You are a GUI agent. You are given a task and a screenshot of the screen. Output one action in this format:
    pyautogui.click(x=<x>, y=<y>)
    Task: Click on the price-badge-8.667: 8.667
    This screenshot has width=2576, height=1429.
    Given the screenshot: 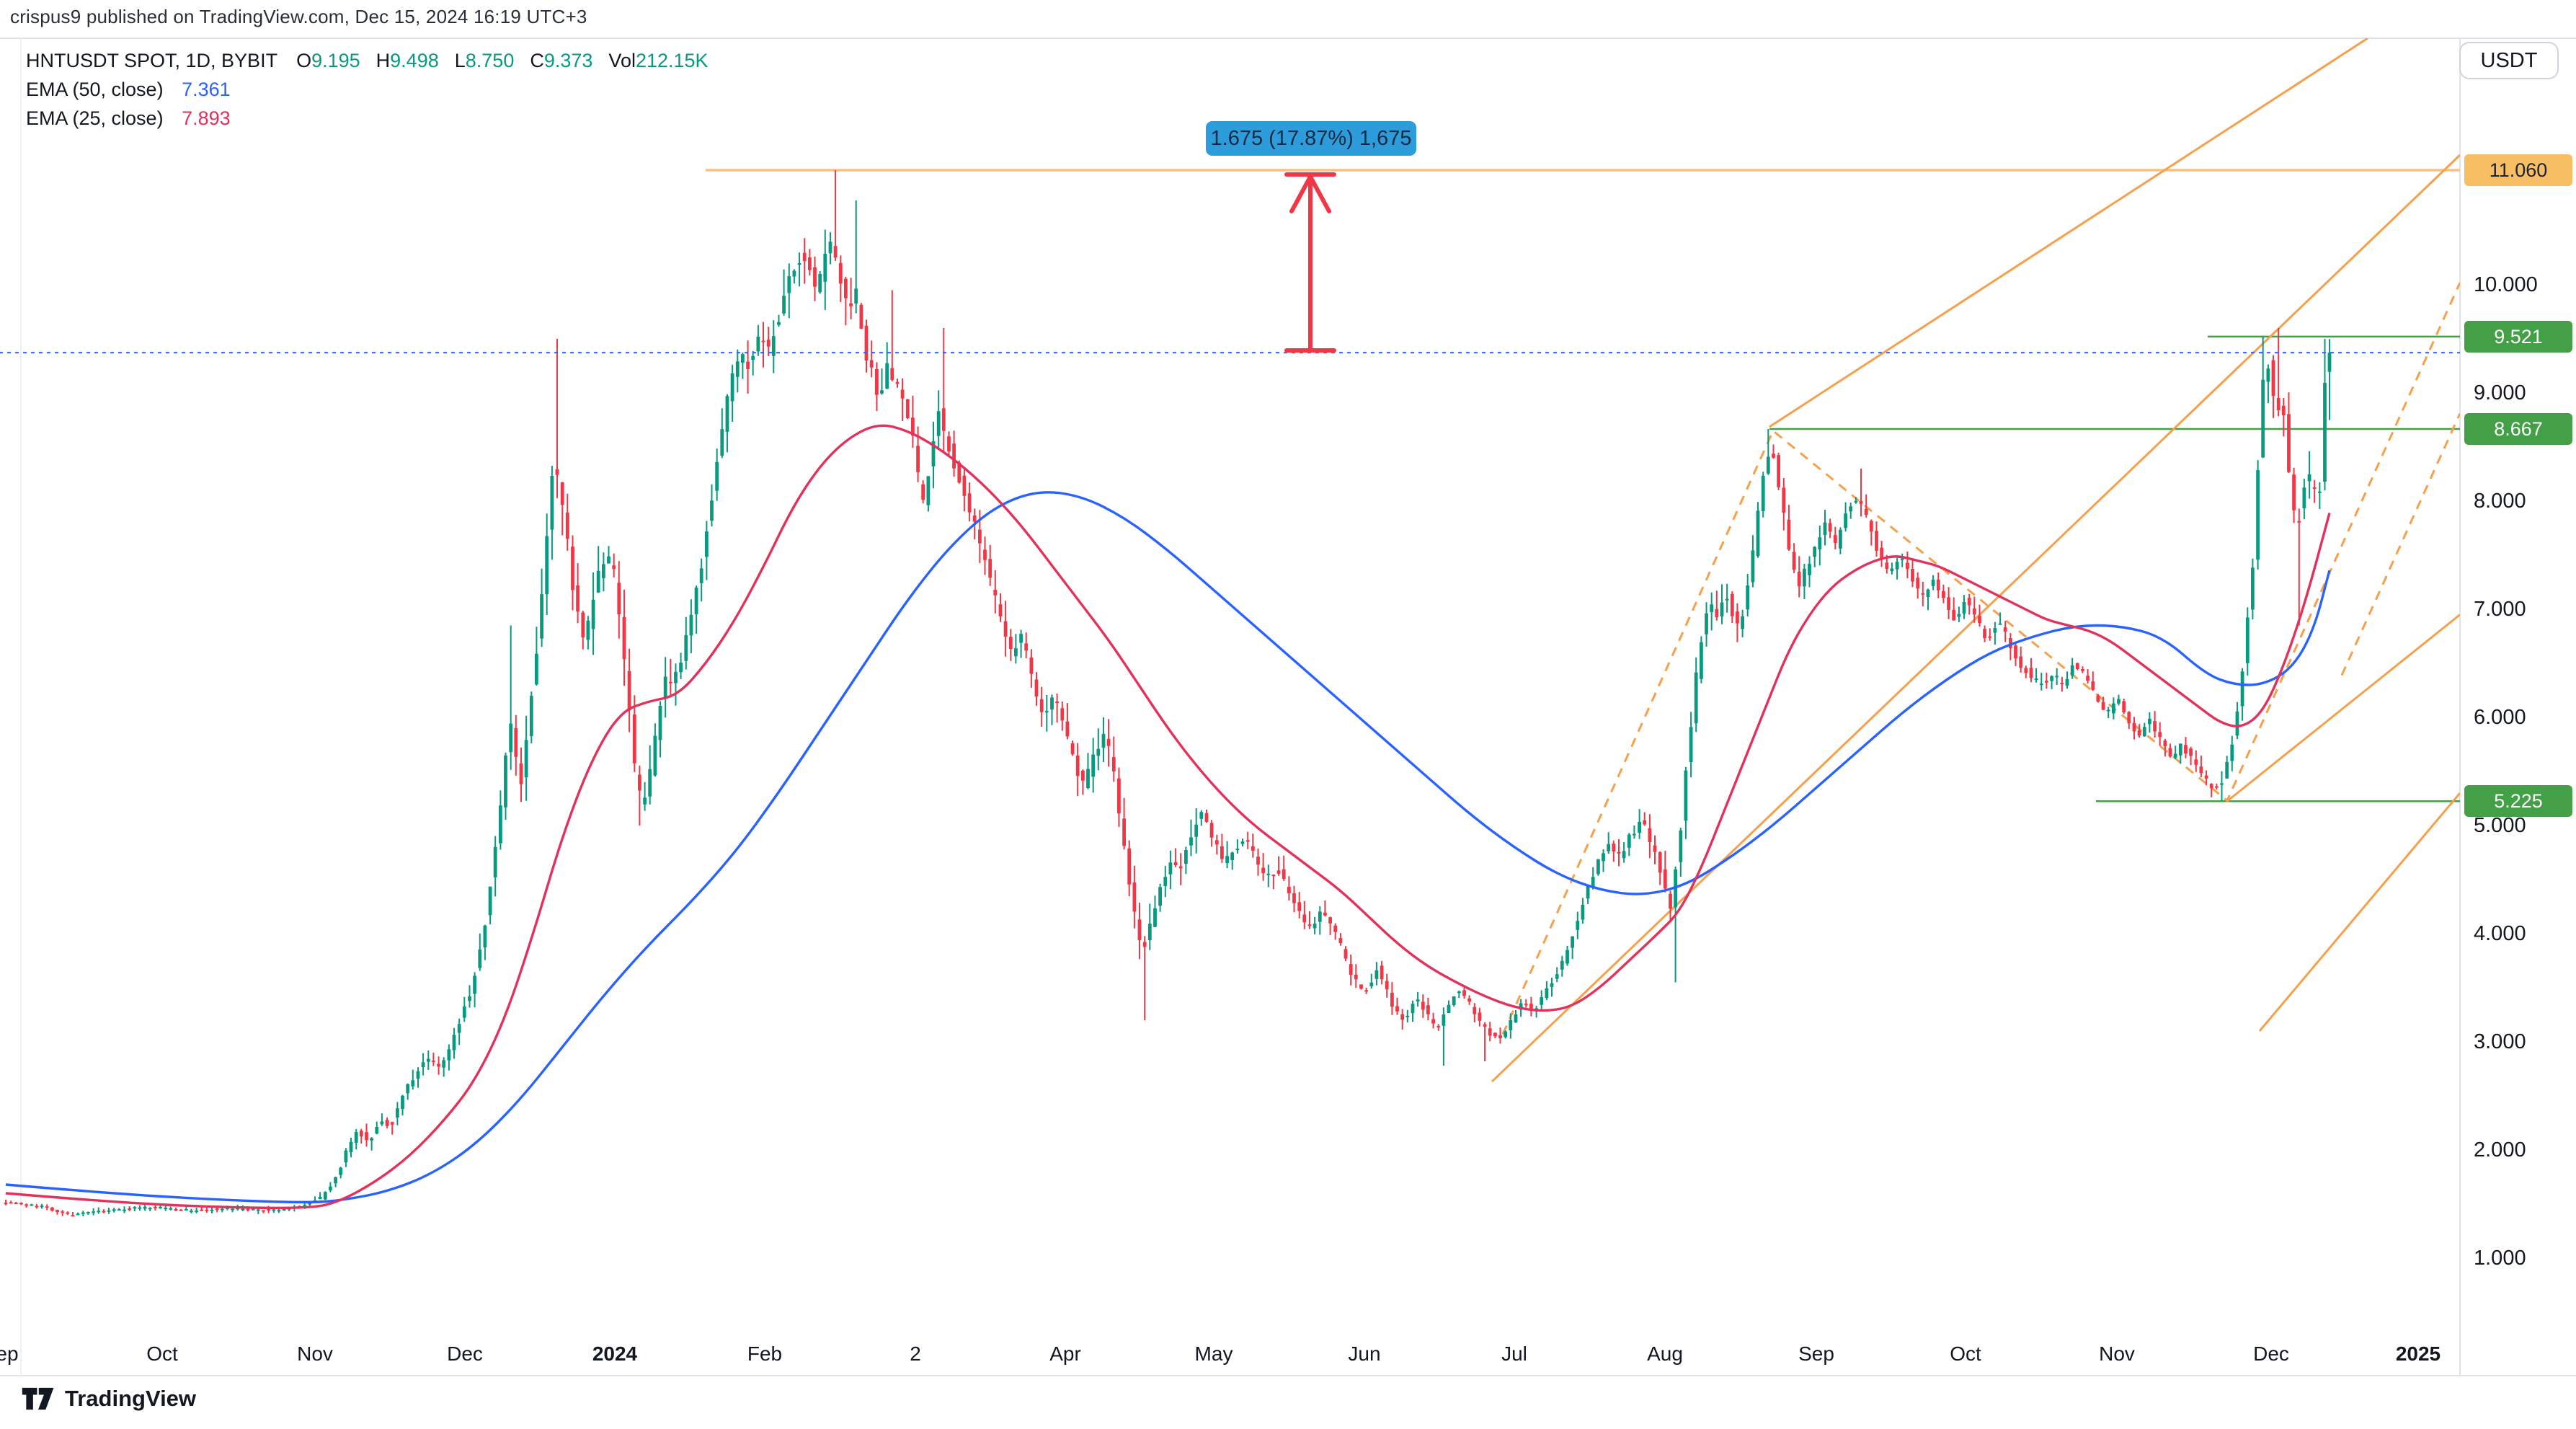 What is the action you would take?
    pyautogui.click(x=2518, y=429)
    